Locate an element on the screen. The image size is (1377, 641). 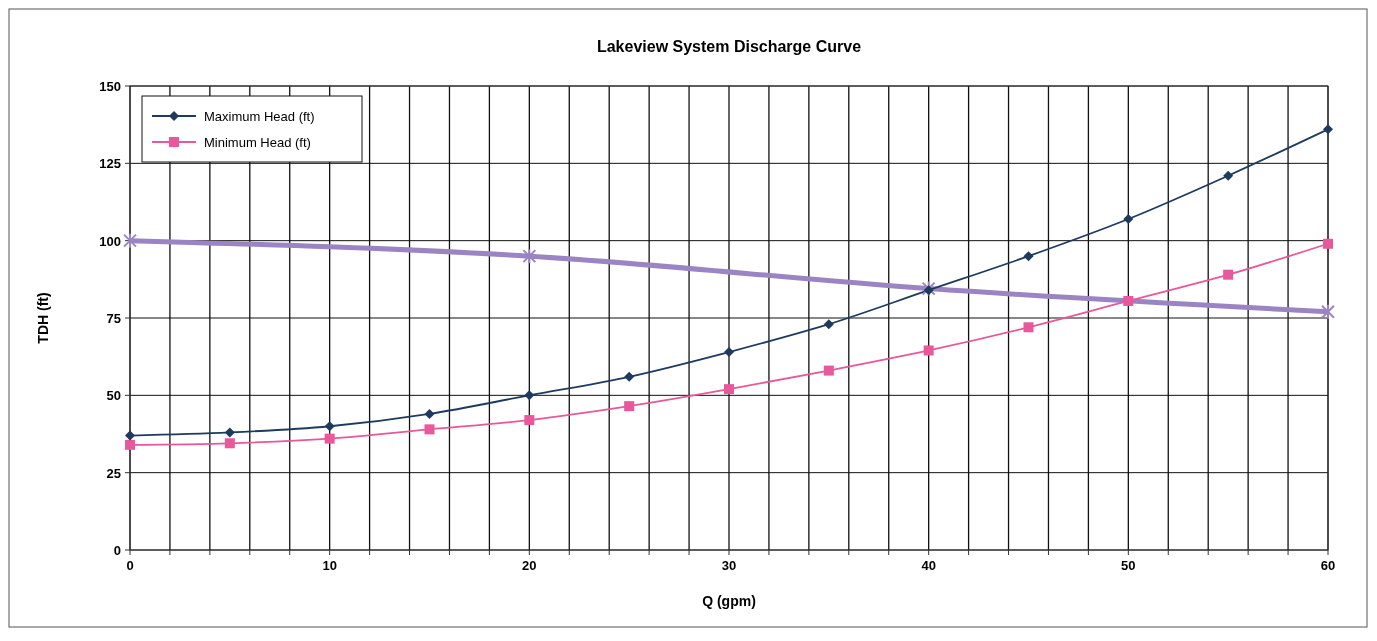
chart-title: Lakeview System Discharge Curve is located at coordinates (729, 46).